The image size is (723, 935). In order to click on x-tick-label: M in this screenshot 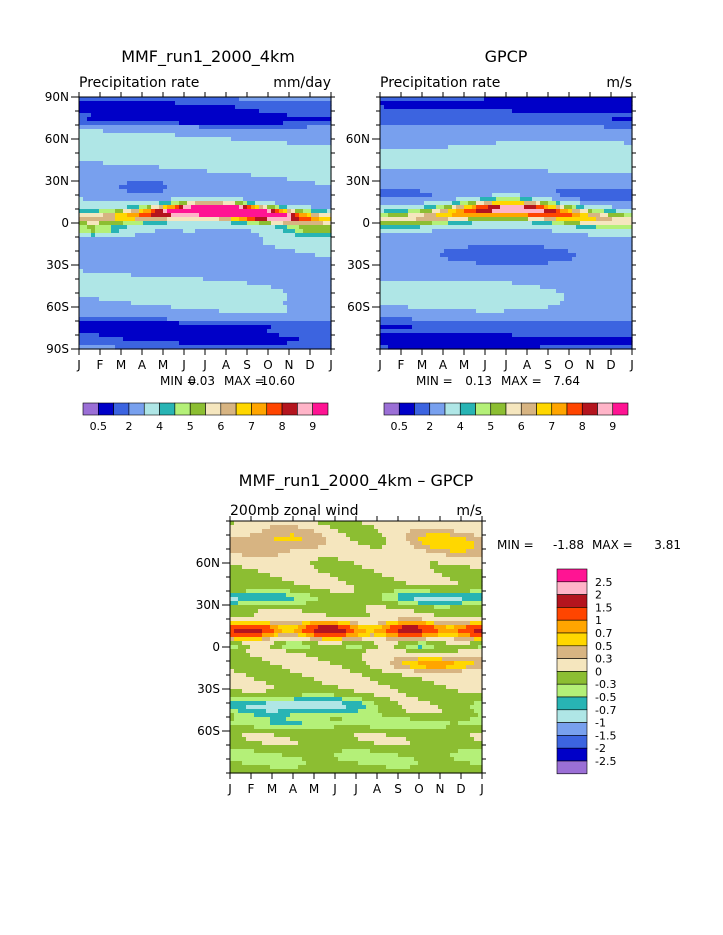, I will do `click(163, 365)`.